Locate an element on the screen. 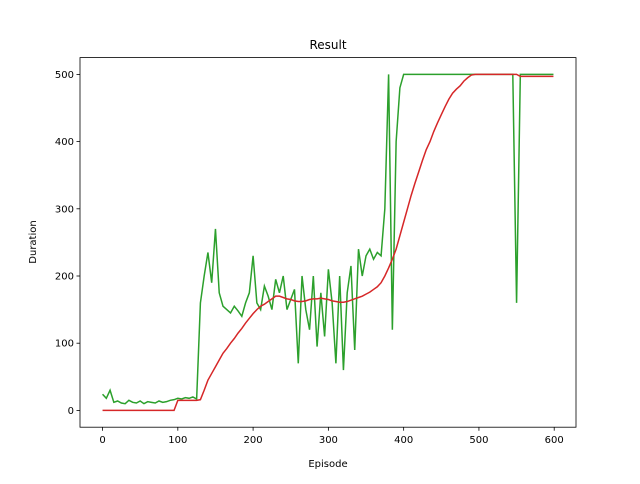 Image resolution: width=640 pixels, height=484 pixels. x-tick-label: 400 is located at coordinates (403, 440).